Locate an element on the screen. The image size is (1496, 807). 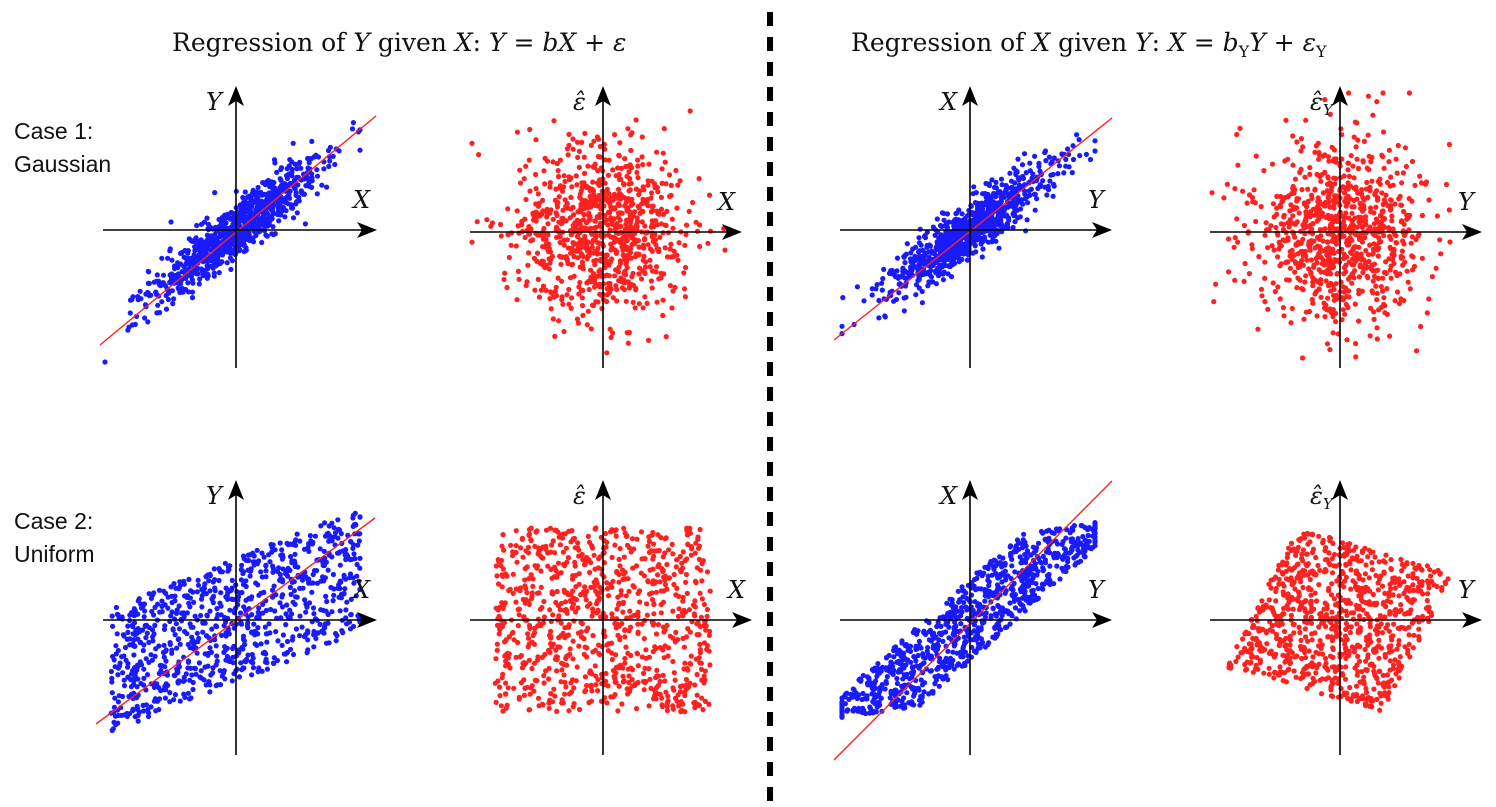
x-axis-label: X is located at coordinates (361, 200).